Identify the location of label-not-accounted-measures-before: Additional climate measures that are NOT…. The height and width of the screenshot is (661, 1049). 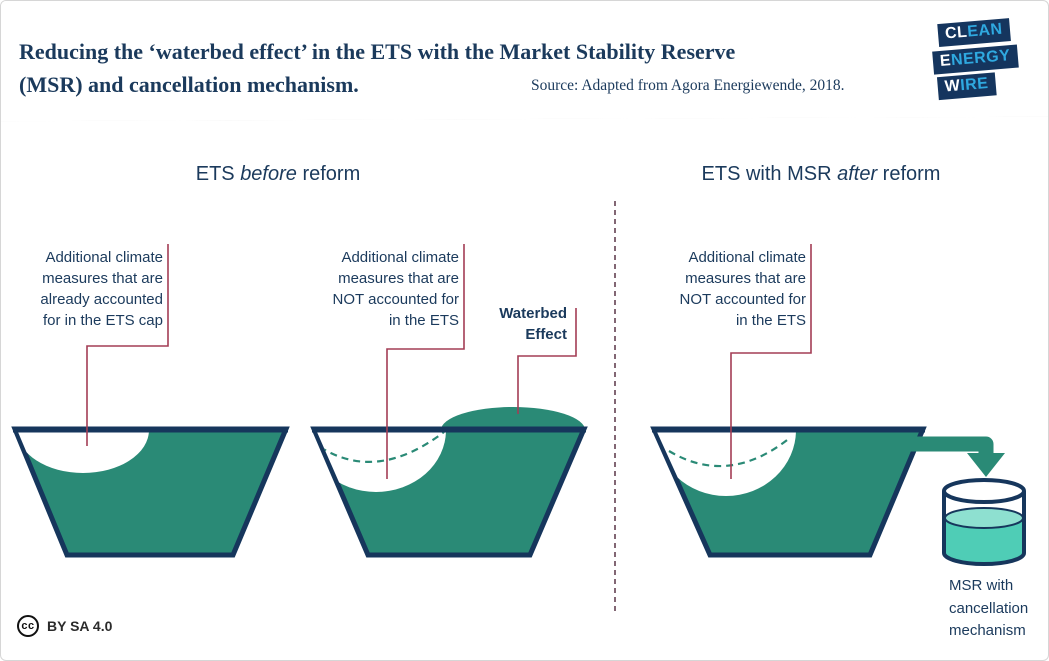
(395, 289).